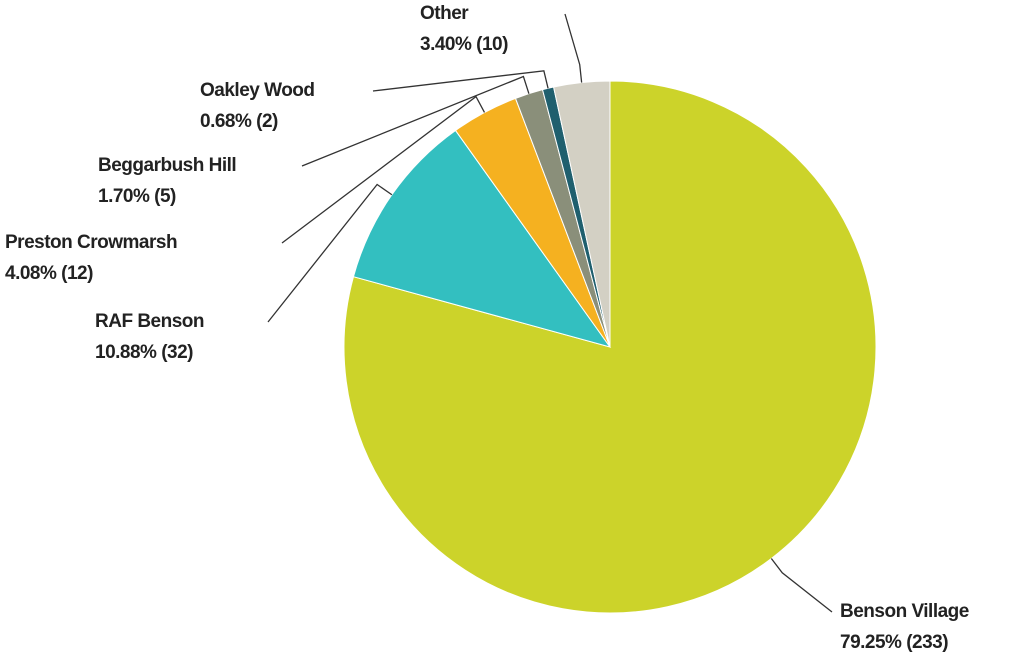 The height and width of the screenshot is (660, 1033). Describe the element at coordinates (144, 352) in the screenshot. I see `slice-value-label: 10.88% (32)` at that location.